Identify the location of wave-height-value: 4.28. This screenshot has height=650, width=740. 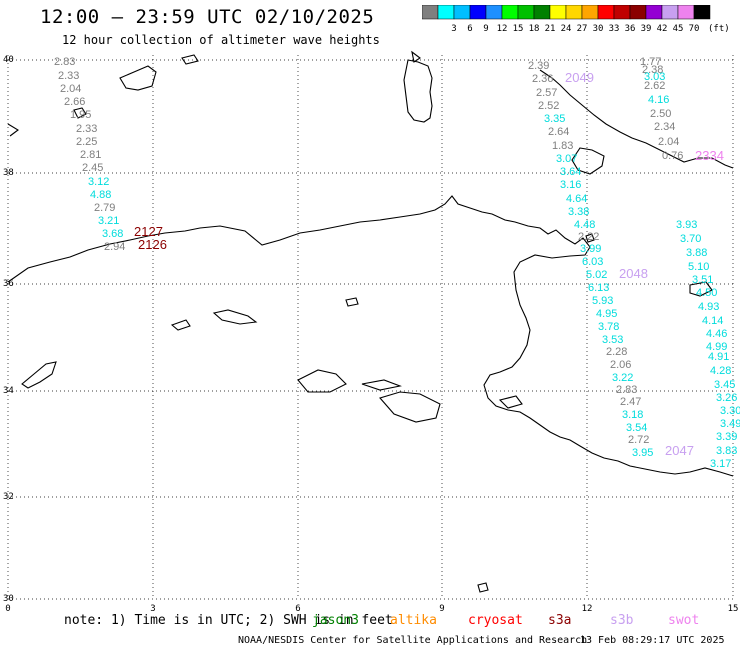
(720, 371).